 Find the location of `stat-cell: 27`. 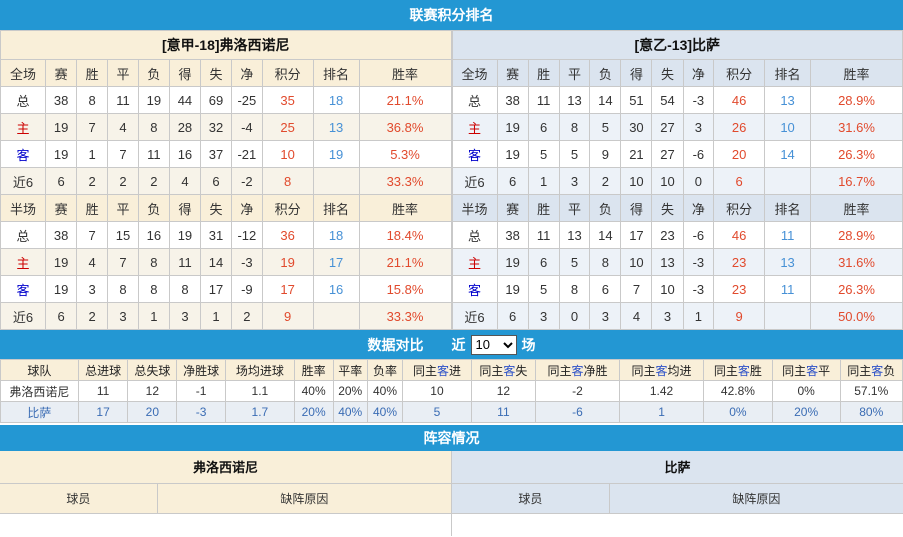

stat-cell: 27 is located at coordinates (667, 154).